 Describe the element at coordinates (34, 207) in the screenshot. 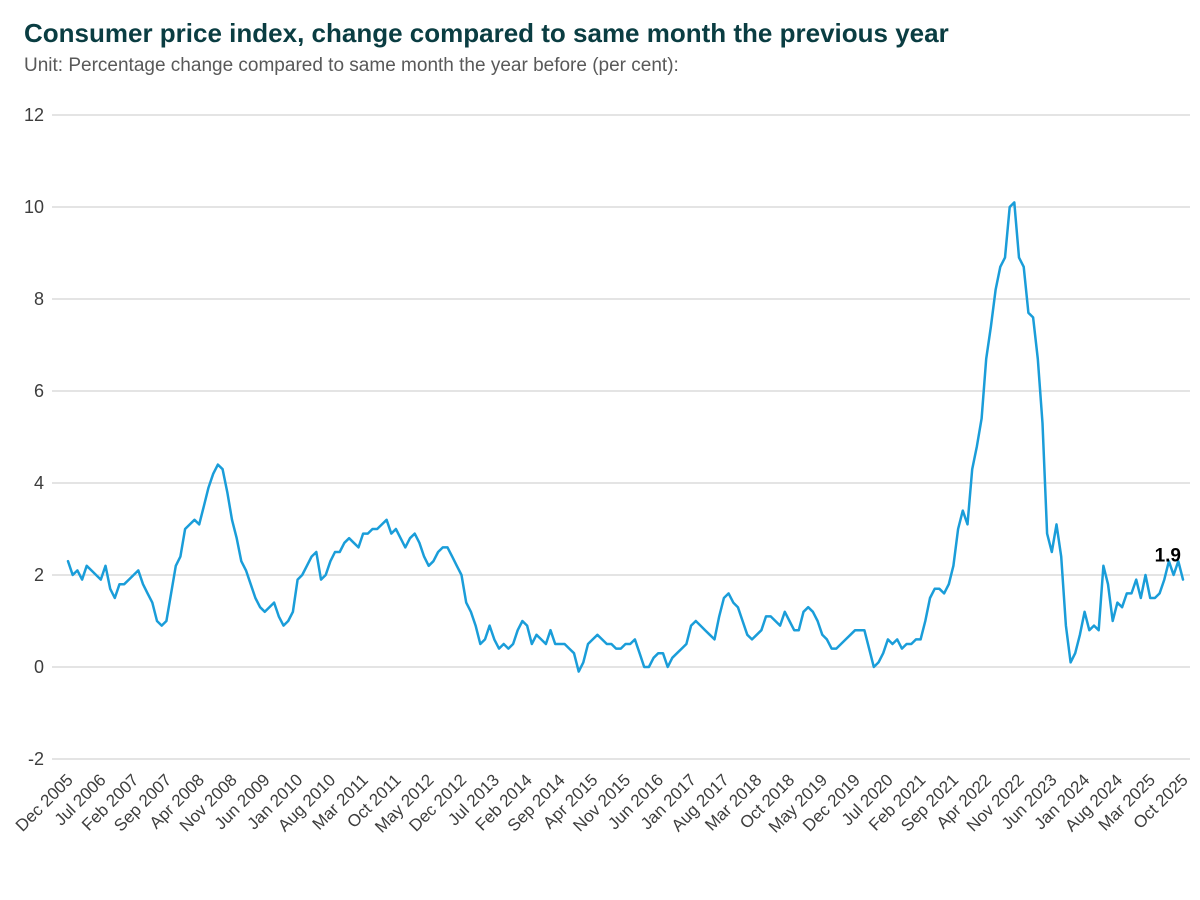

I see `y-tick-label: 10` at that location.